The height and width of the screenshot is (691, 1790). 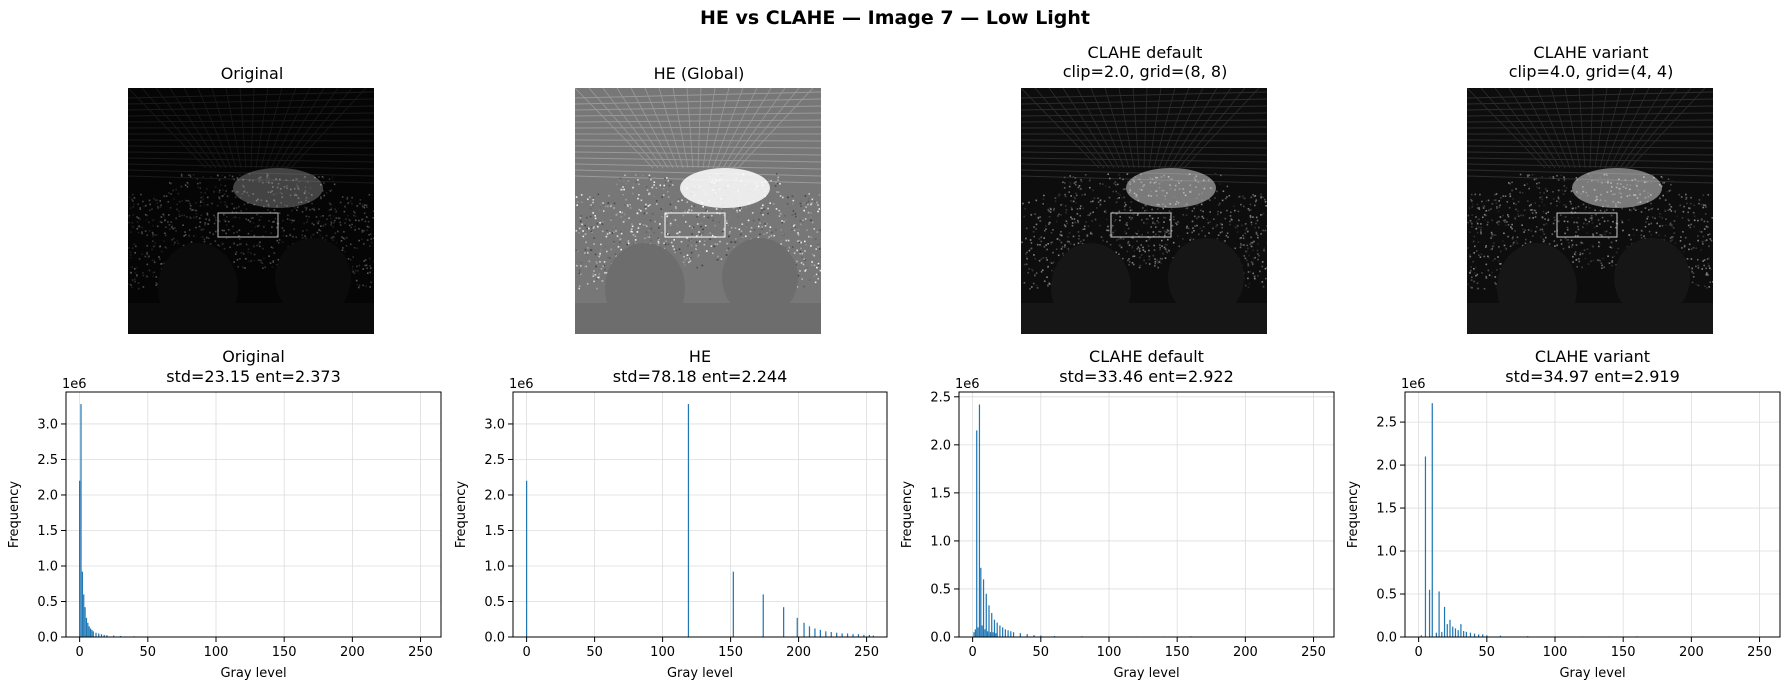 What do you see at coordinates (278, 188) in the screenshot?
I see `stage-light` at bounding box center [278, 188].